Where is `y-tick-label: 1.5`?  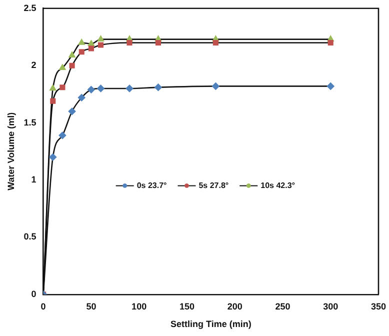
y-tick-label: 1.5 is located at coordinates (30, 122).